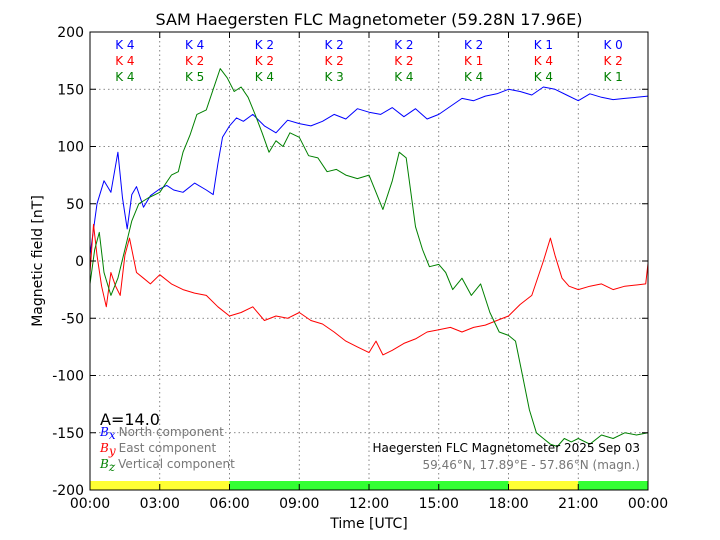 The height and width of the screenshot is (540, 720). I want to click on y-tick-label: -100, so click(68, 377).